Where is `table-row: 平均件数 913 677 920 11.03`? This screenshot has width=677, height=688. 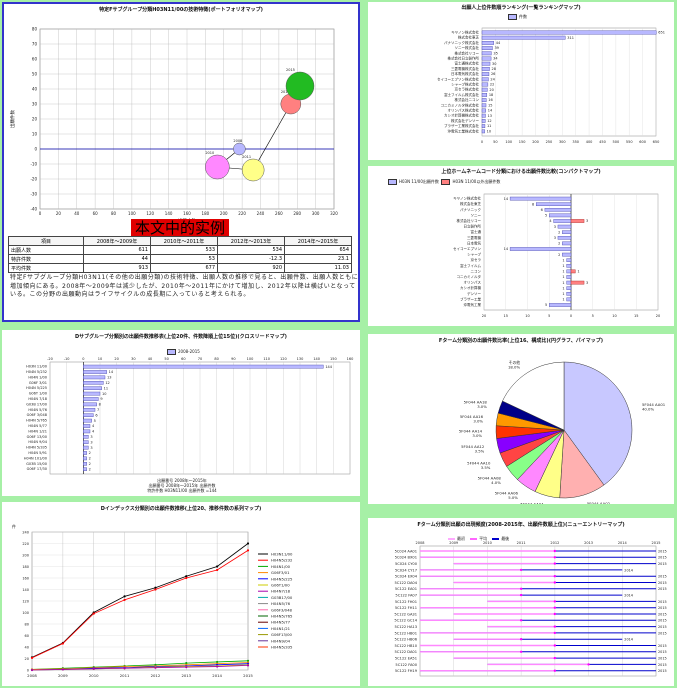
table-row: 平均件数 913 677 920 11.03 is located at coordinates (180, 268).